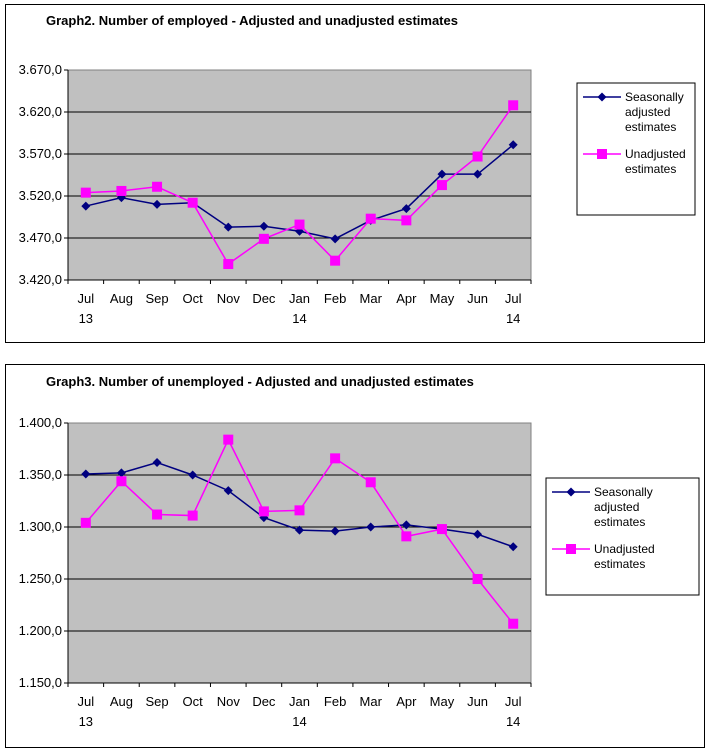 This screenshot has height=754, width=711. I want to click on y-tick-label: 3.670,0, so click(40, 69).